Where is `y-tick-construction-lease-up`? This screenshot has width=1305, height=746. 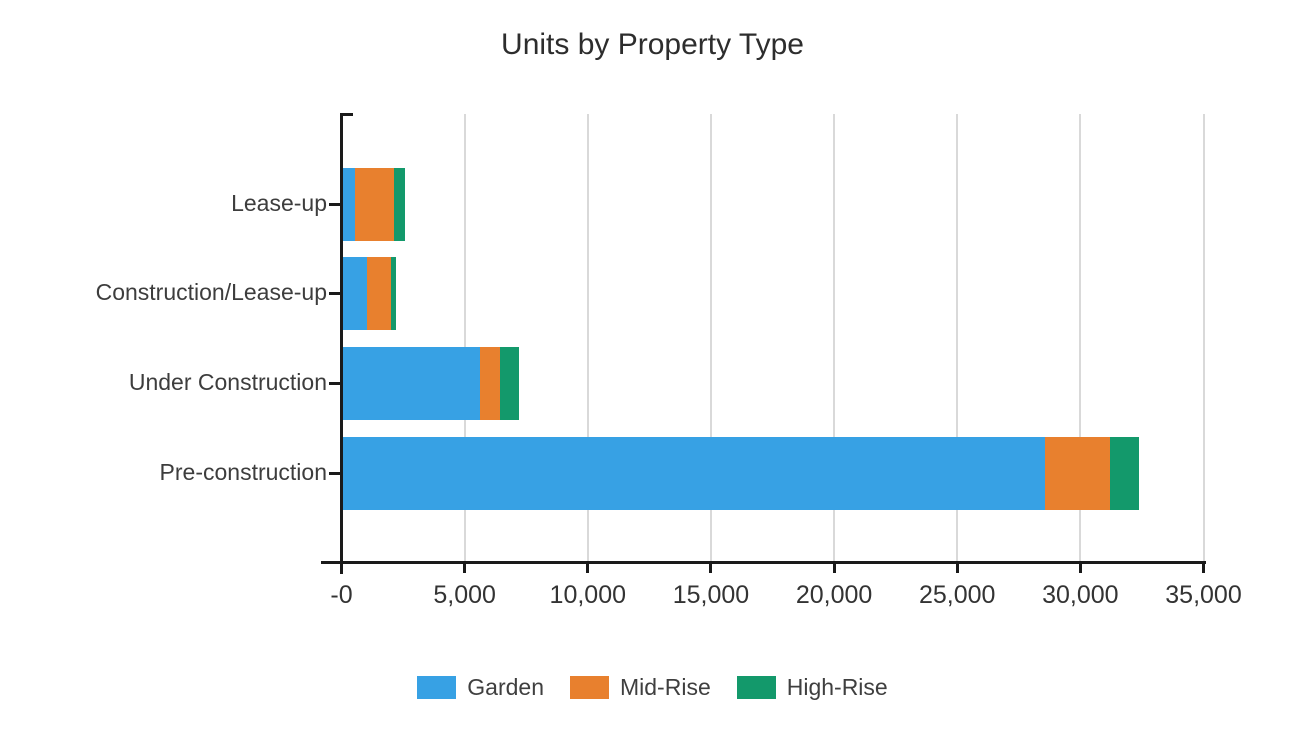 y-tick-construction-lease-up is located at coordinates (334, 293).